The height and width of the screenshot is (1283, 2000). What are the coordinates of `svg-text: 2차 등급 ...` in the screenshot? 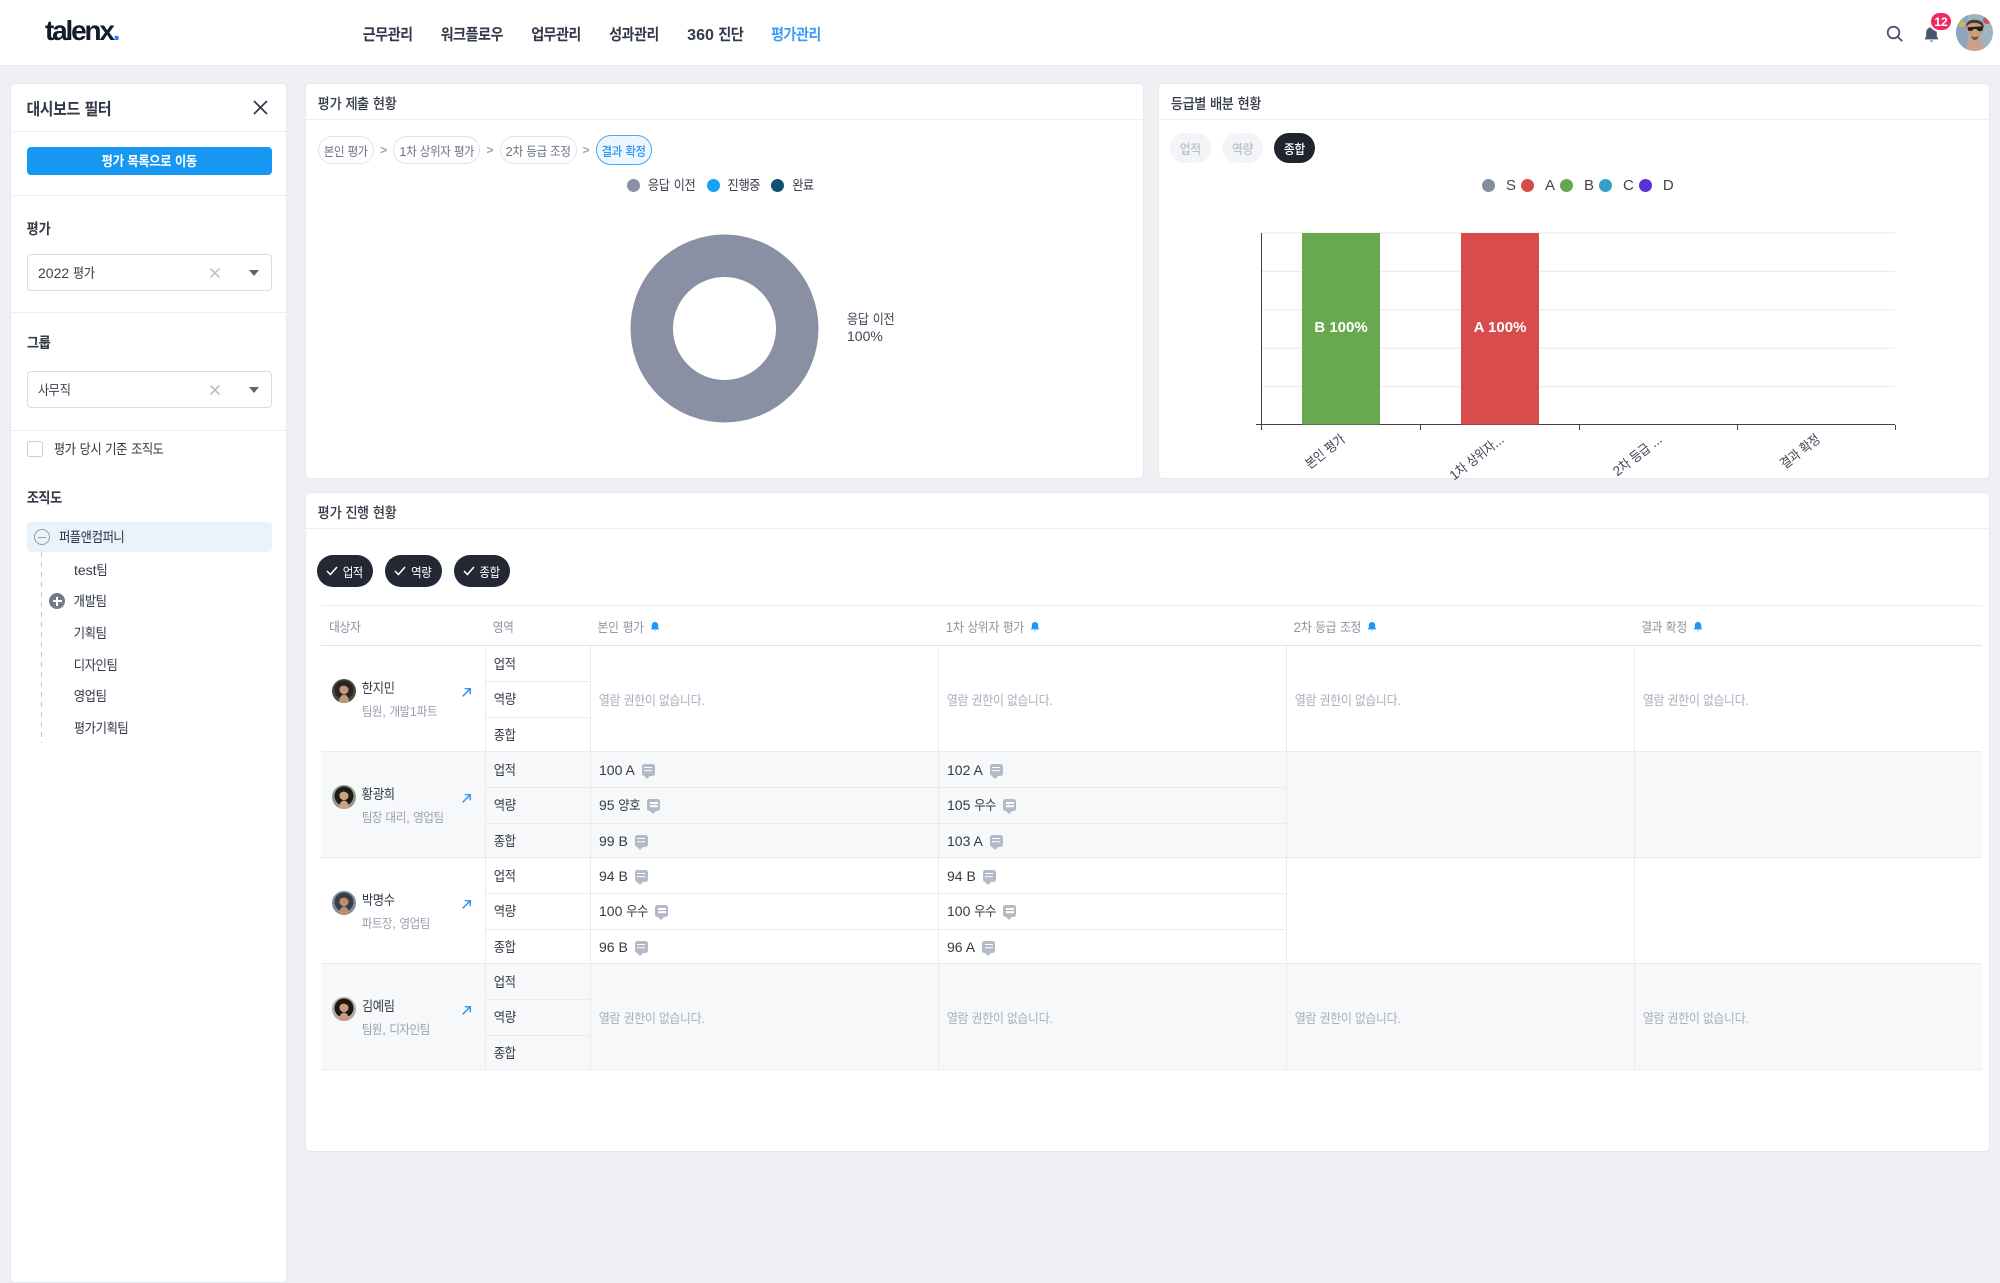 It's located at (1637, 455).